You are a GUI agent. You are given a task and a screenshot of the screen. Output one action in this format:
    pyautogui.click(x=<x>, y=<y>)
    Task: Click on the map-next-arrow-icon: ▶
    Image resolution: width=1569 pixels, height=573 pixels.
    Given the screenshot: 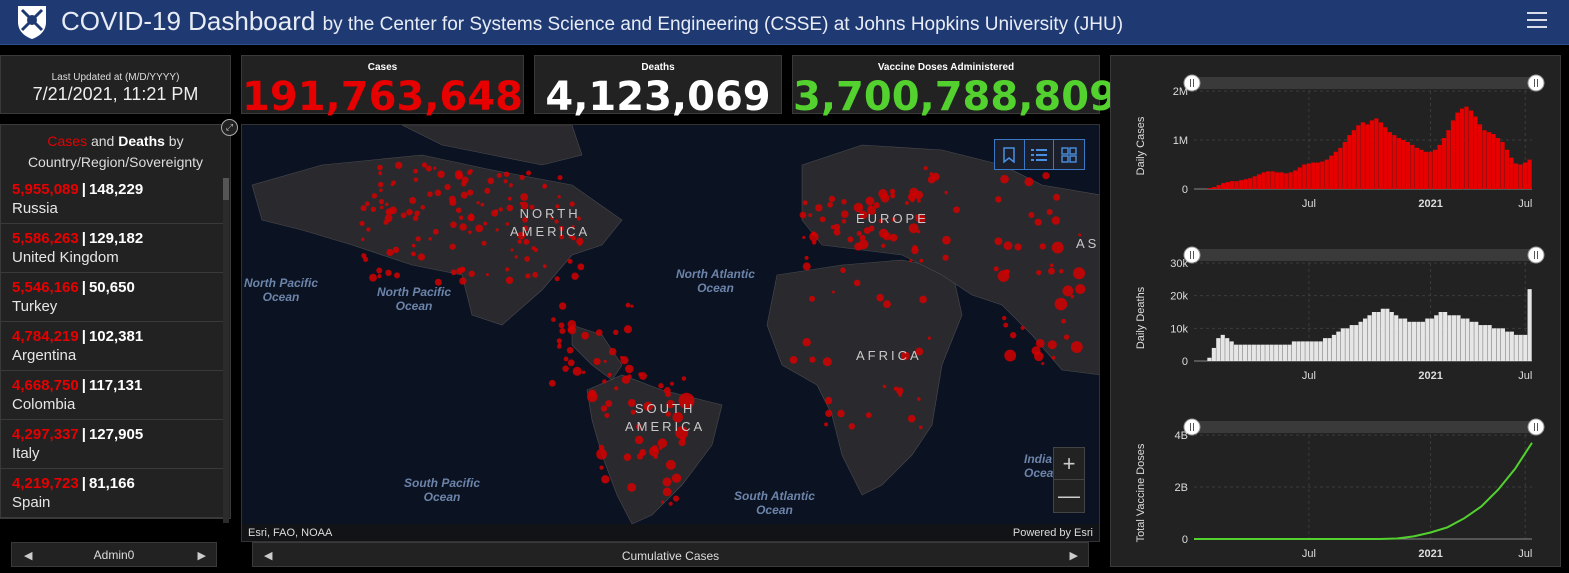 What is the action you would take?
    pyautogui.click(x=1073, y=556)
    